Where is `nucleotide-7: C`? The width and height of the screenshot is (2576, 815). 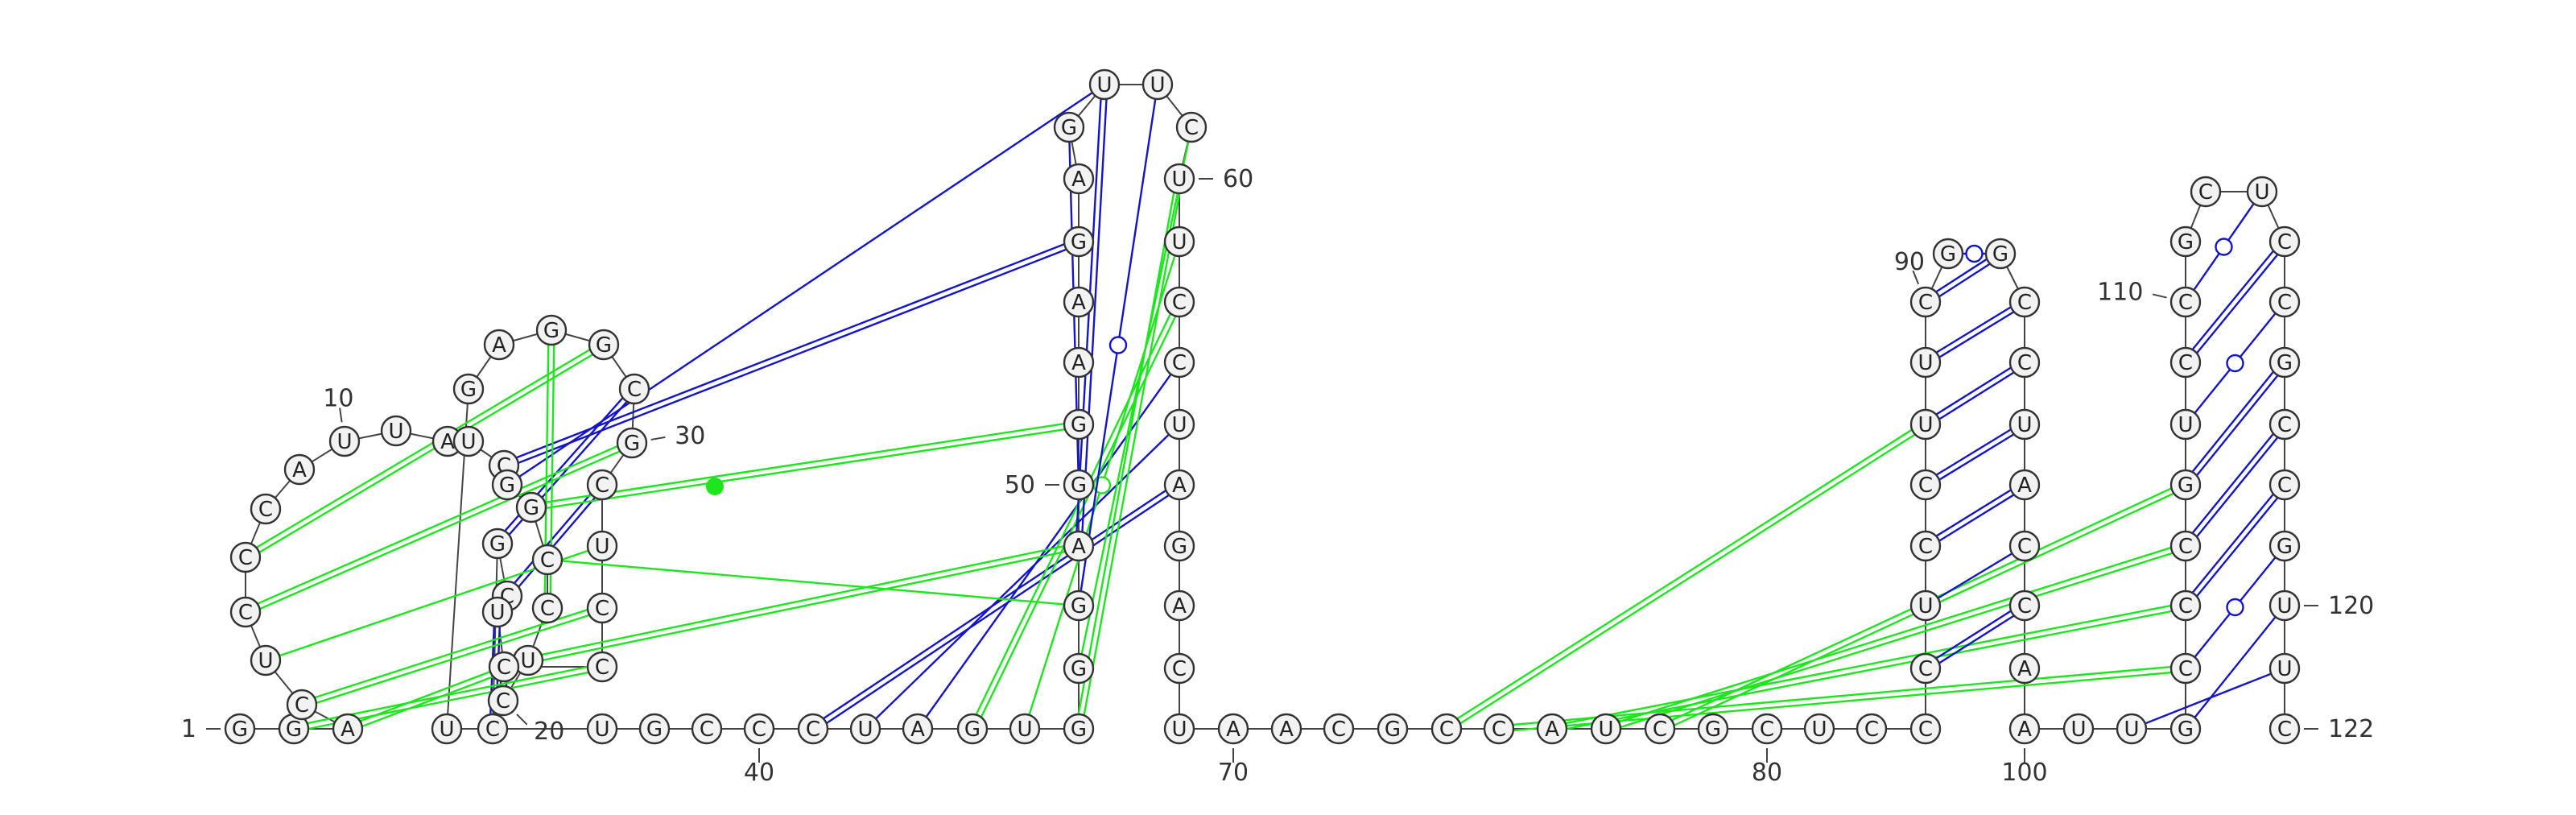 nucleotide-7: C is located at coordinates (245, 557).